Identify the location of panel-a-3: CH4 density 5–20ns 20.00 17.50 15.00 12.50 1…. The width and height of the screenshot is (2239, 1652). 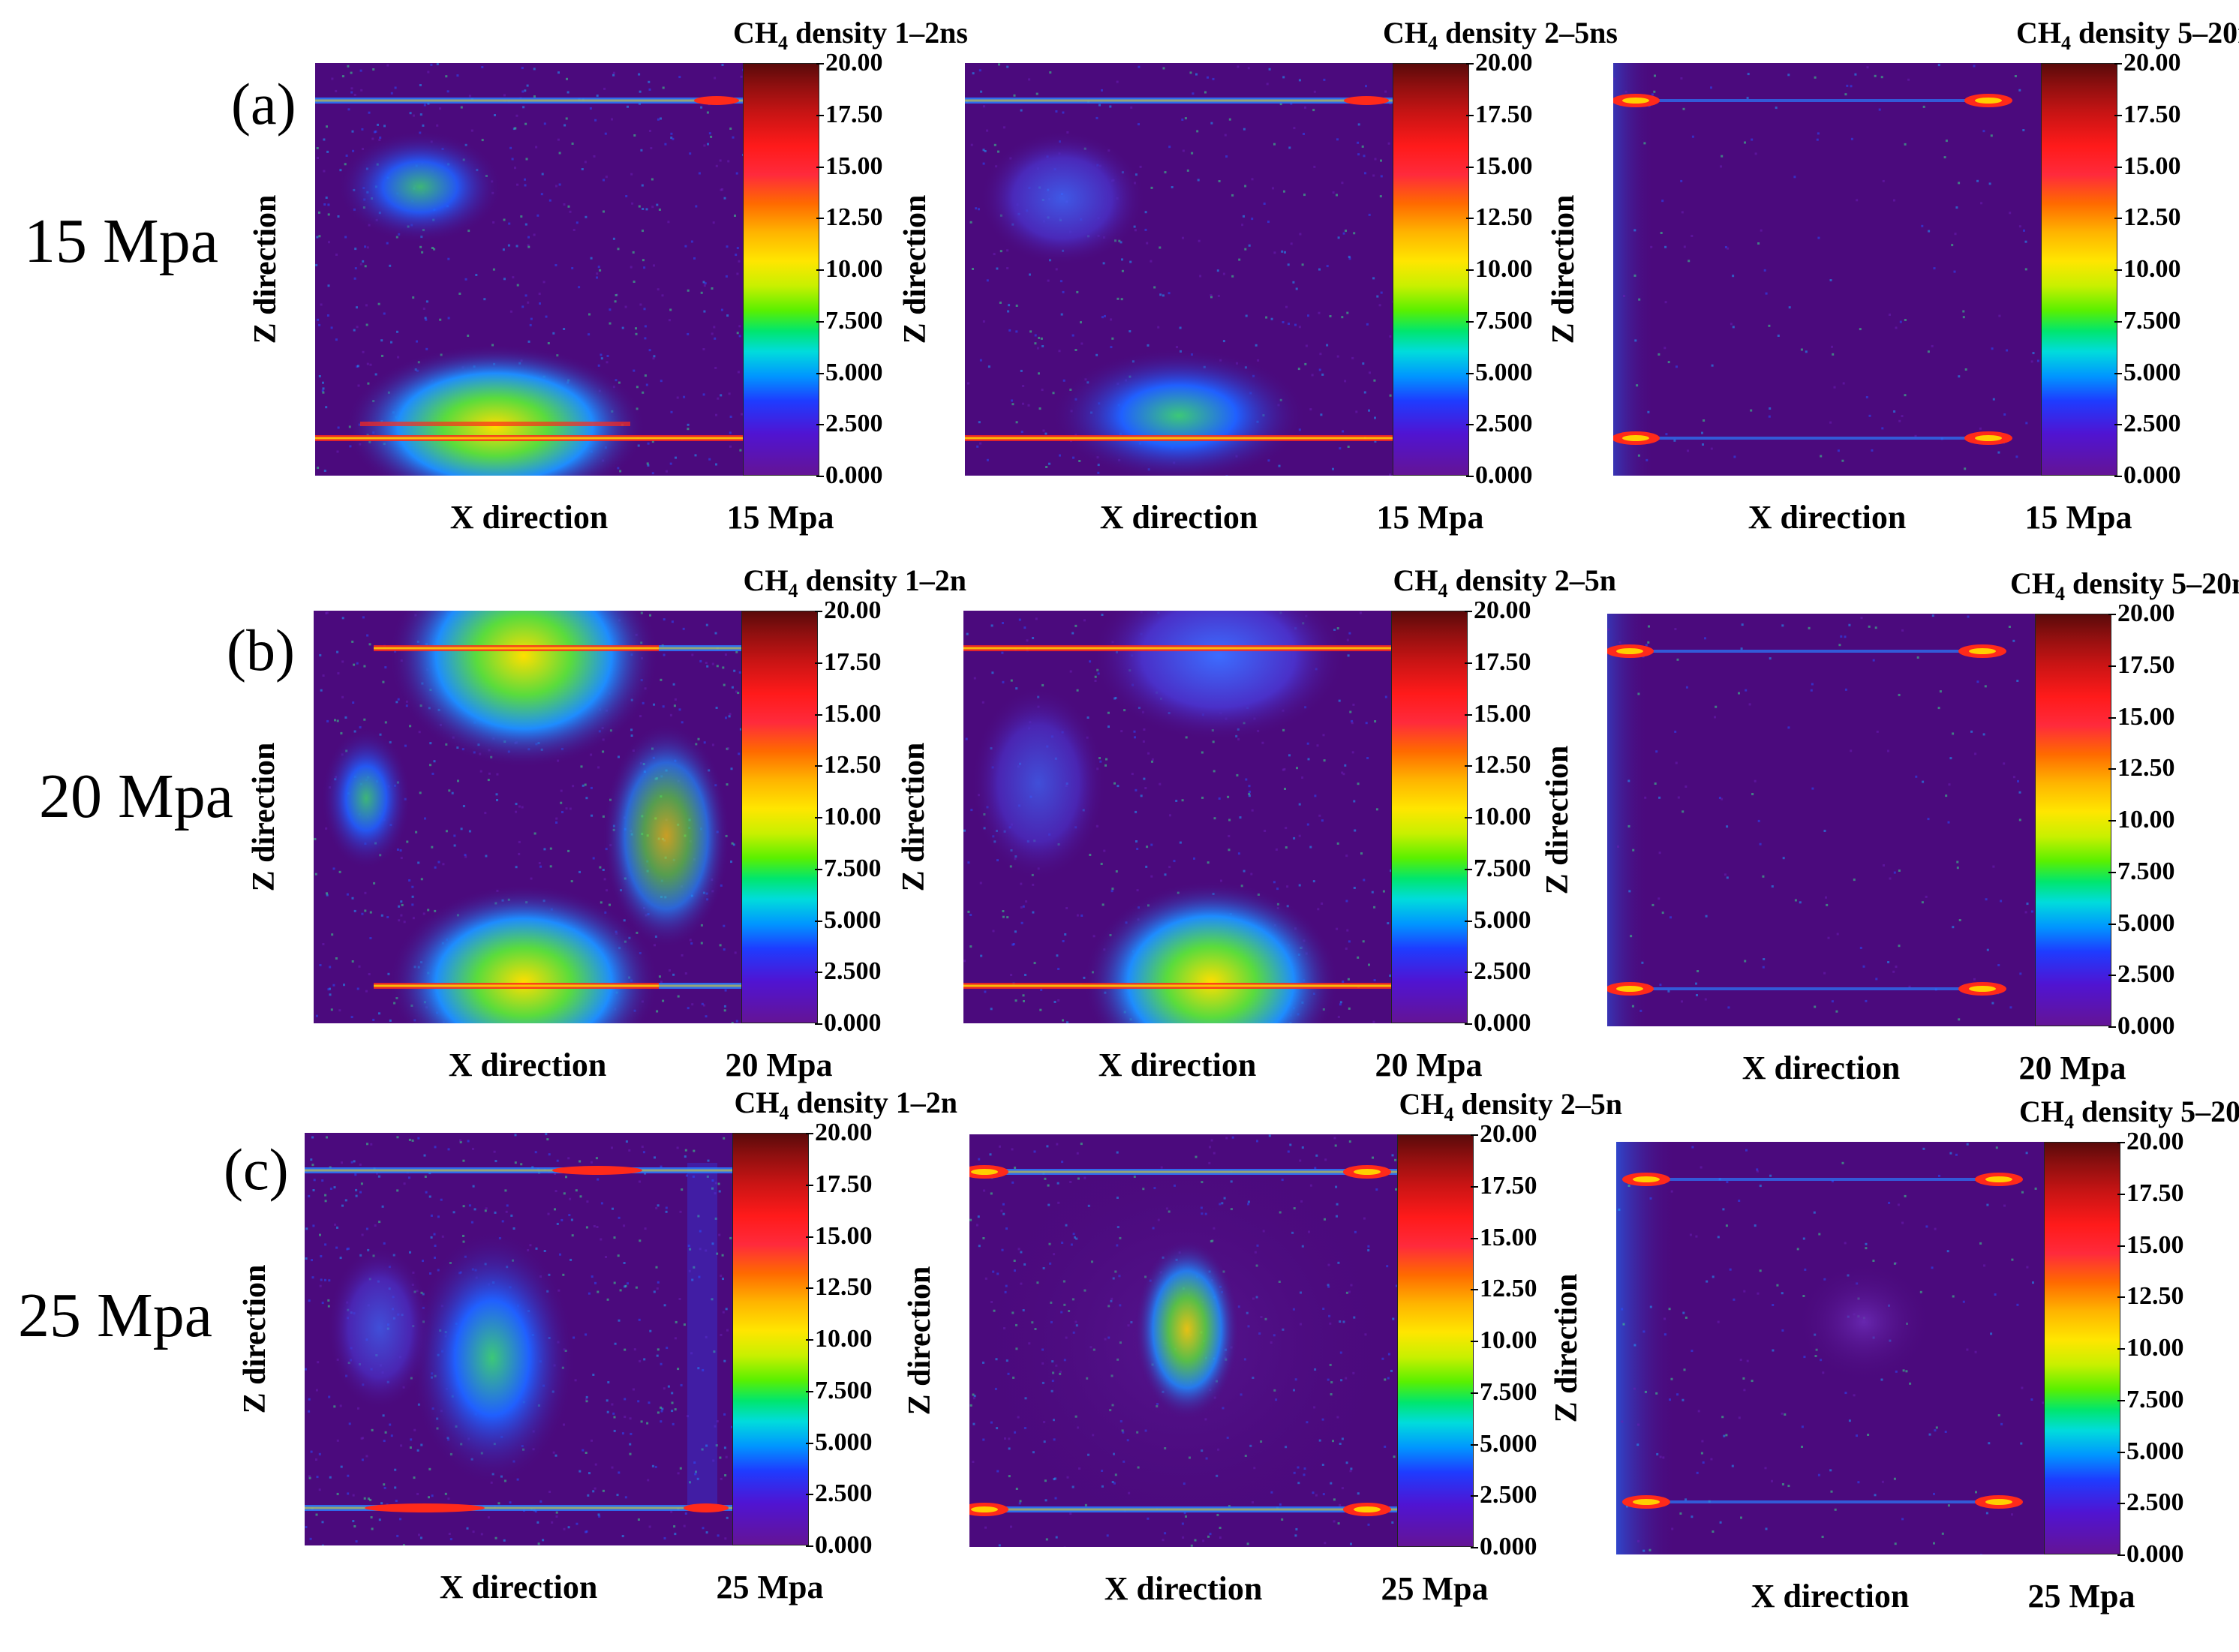
(1893, 295).